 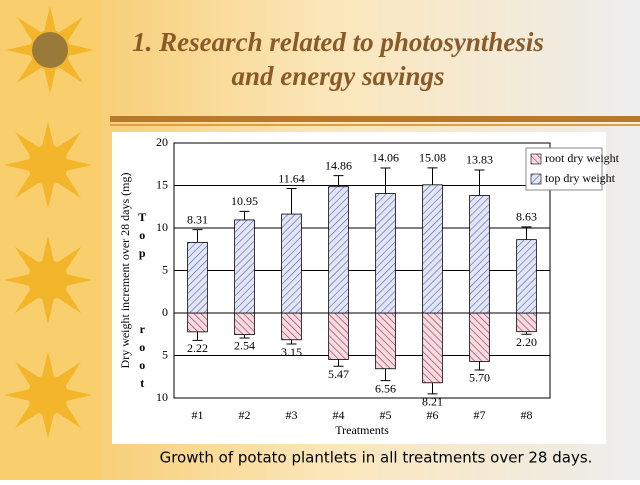 I want to click on value-label: 10.95, so click(x=244, y=201).